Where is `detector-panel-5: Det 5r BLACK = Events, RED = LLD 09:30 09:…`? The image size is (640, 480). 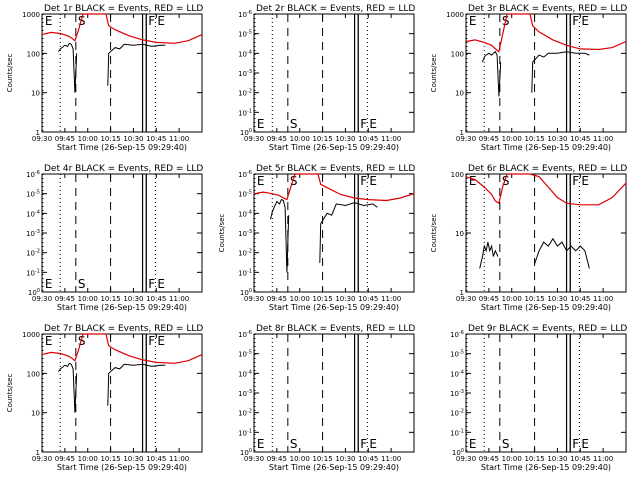 detector-panel-5: Det 5r BLACK = Events, RED = LLD 09:30 09:… is located at coordinates (316, 238).